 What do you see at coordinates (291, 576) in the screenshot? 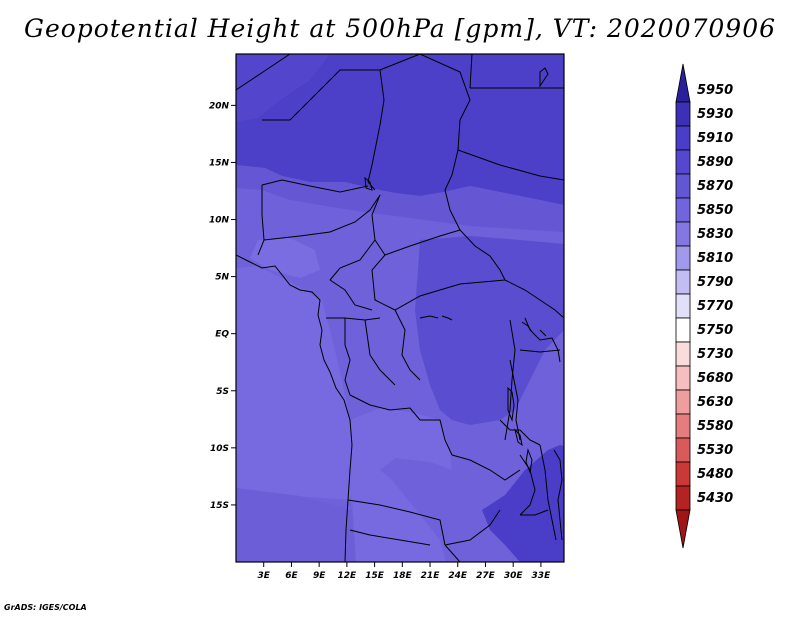
I see `lon-tick-label: 6E` at bounding box center [291, 576].